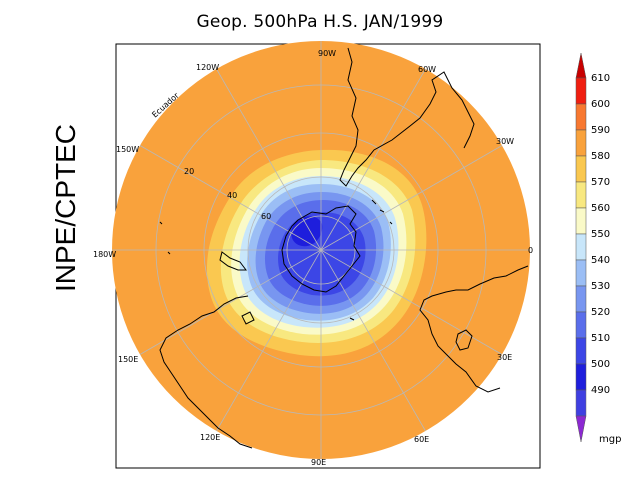 Image resolution: width=640 pixels, height=494 pixels. Describe the element at coordinates (207, 67) in the screenshot. I see `meridian-label-120w: 120W` at that location.